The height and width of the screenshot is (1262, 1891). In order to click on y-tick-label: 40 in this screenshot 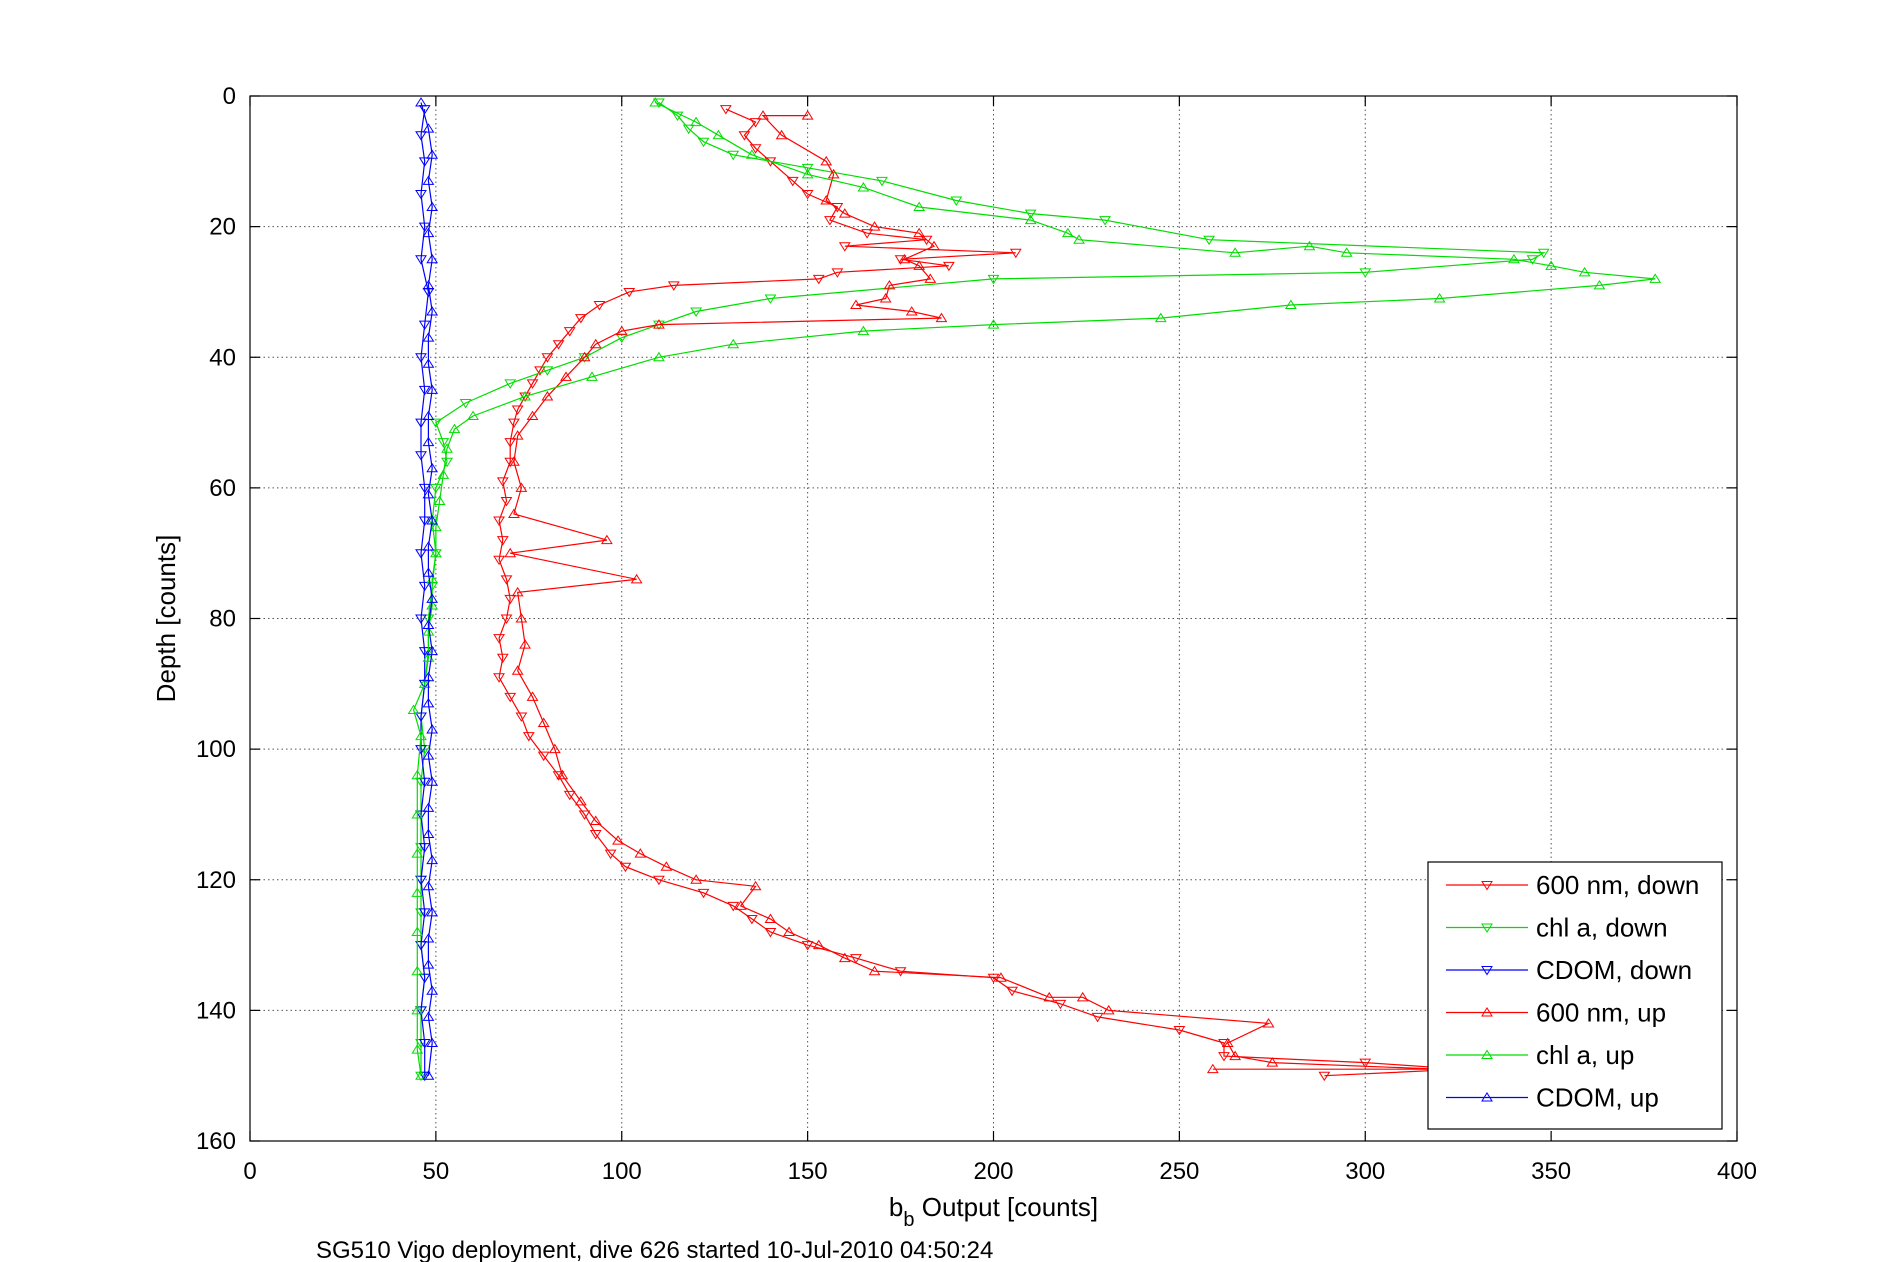, I will do `click(222, 357)`.